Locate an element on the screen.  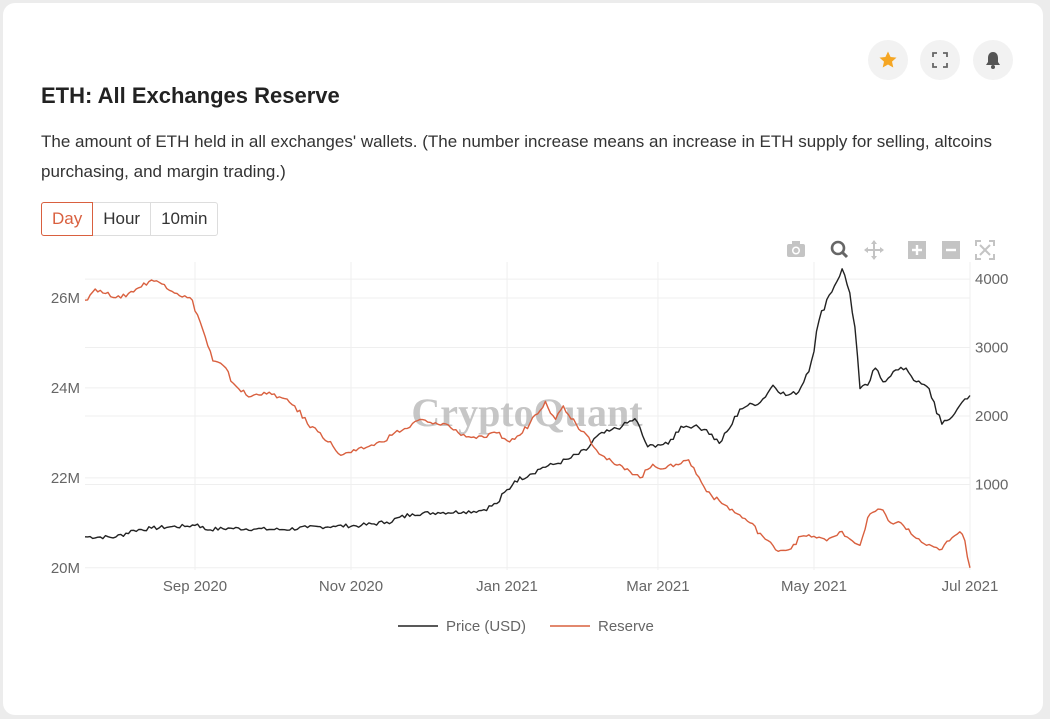
resolution-tabs: Day Hour 10min is located at coordinates (130, 219).